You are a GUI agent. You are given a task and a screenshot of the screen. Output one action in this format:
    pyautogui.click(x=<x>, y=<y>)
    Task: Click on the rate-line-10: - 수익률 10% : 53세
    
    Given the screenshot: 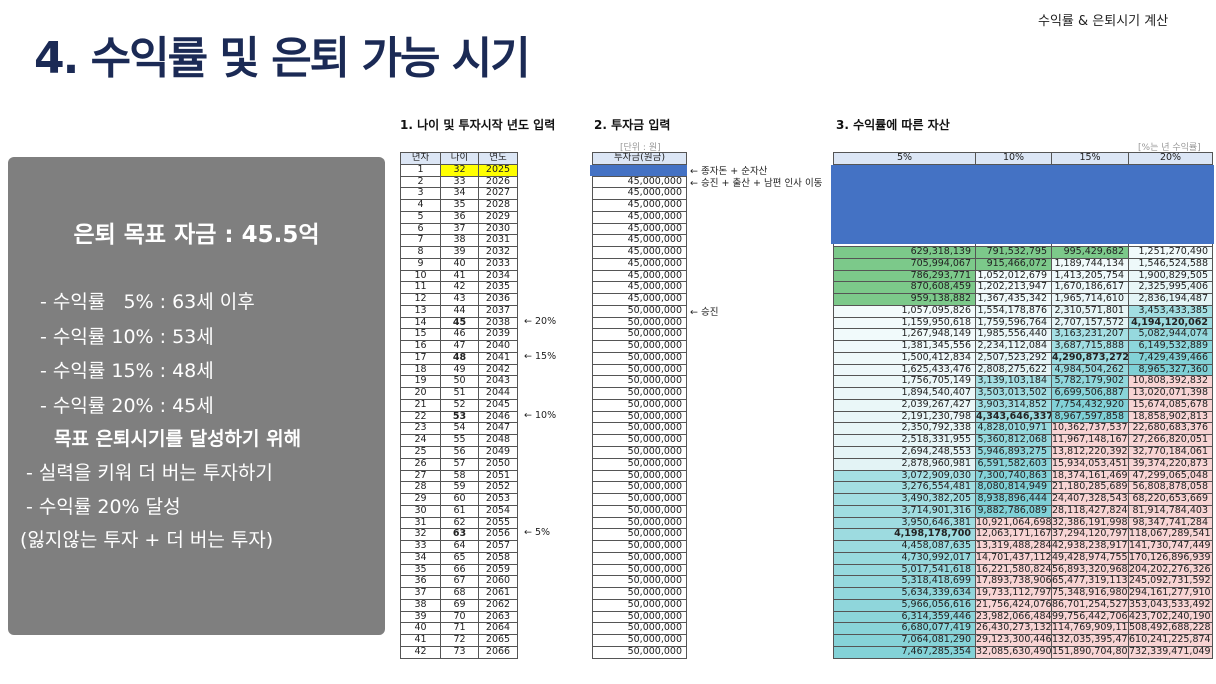 What is the action you would take?
    pyautogui.click(x=127, y=337)
    